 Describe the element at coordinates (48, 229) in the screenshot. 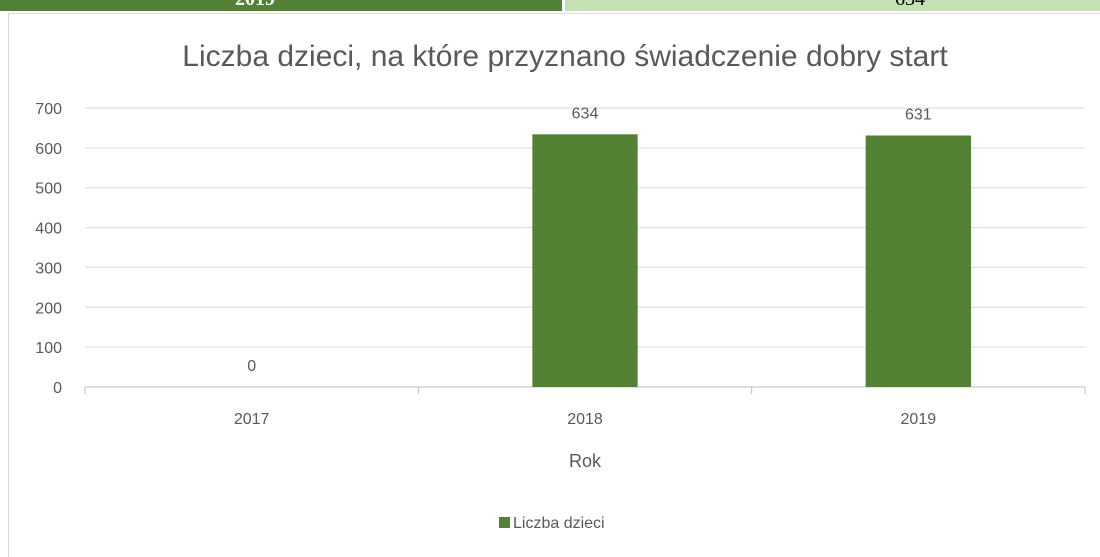

I see `y-tick-label: 400` at that location.